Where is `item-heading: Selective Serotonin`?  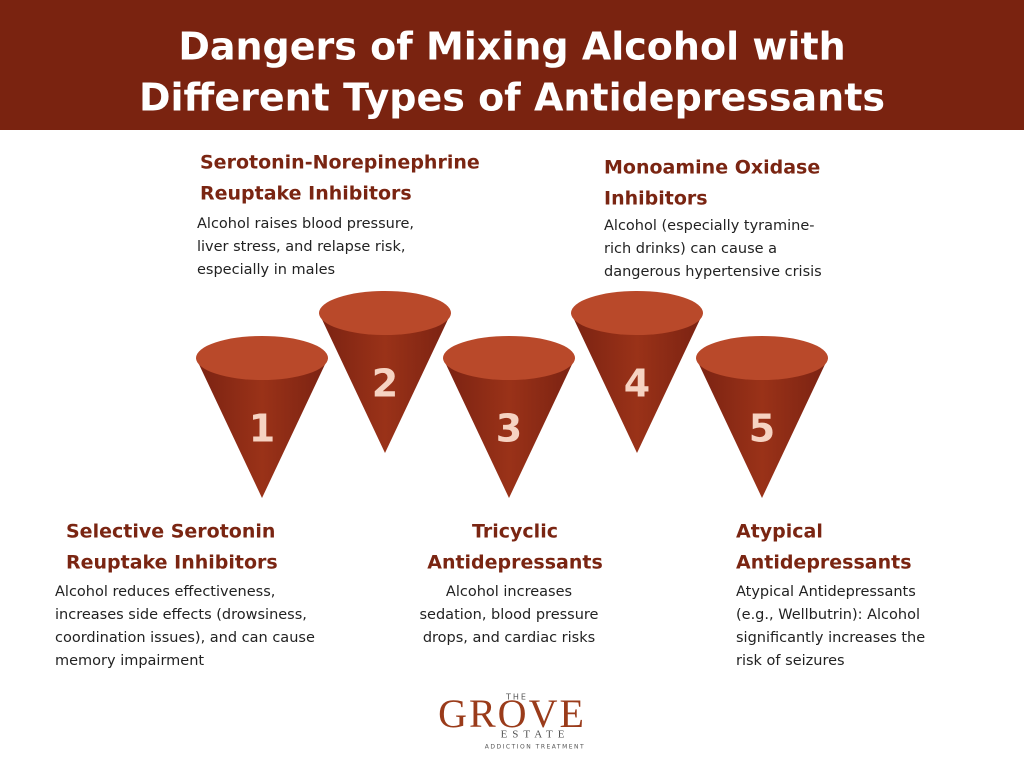 item-heading: Selective Serotonin is located at coordinates (170, 532).